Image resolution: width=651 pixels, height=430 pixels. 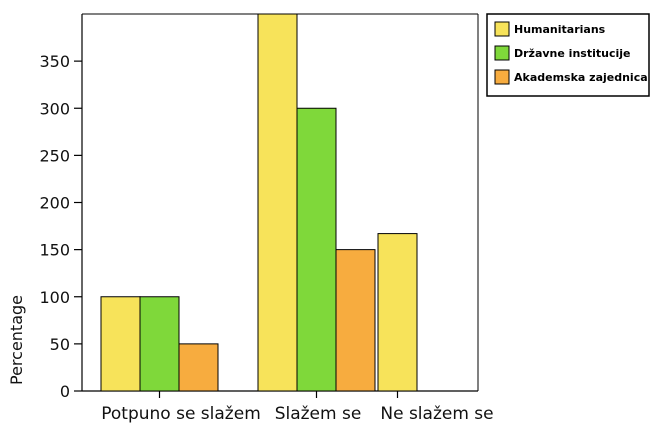 What do you see at coordinates (54, 297) in the screenshot?
I see `y-tick-label: 100` at bounding box center [54, 297].